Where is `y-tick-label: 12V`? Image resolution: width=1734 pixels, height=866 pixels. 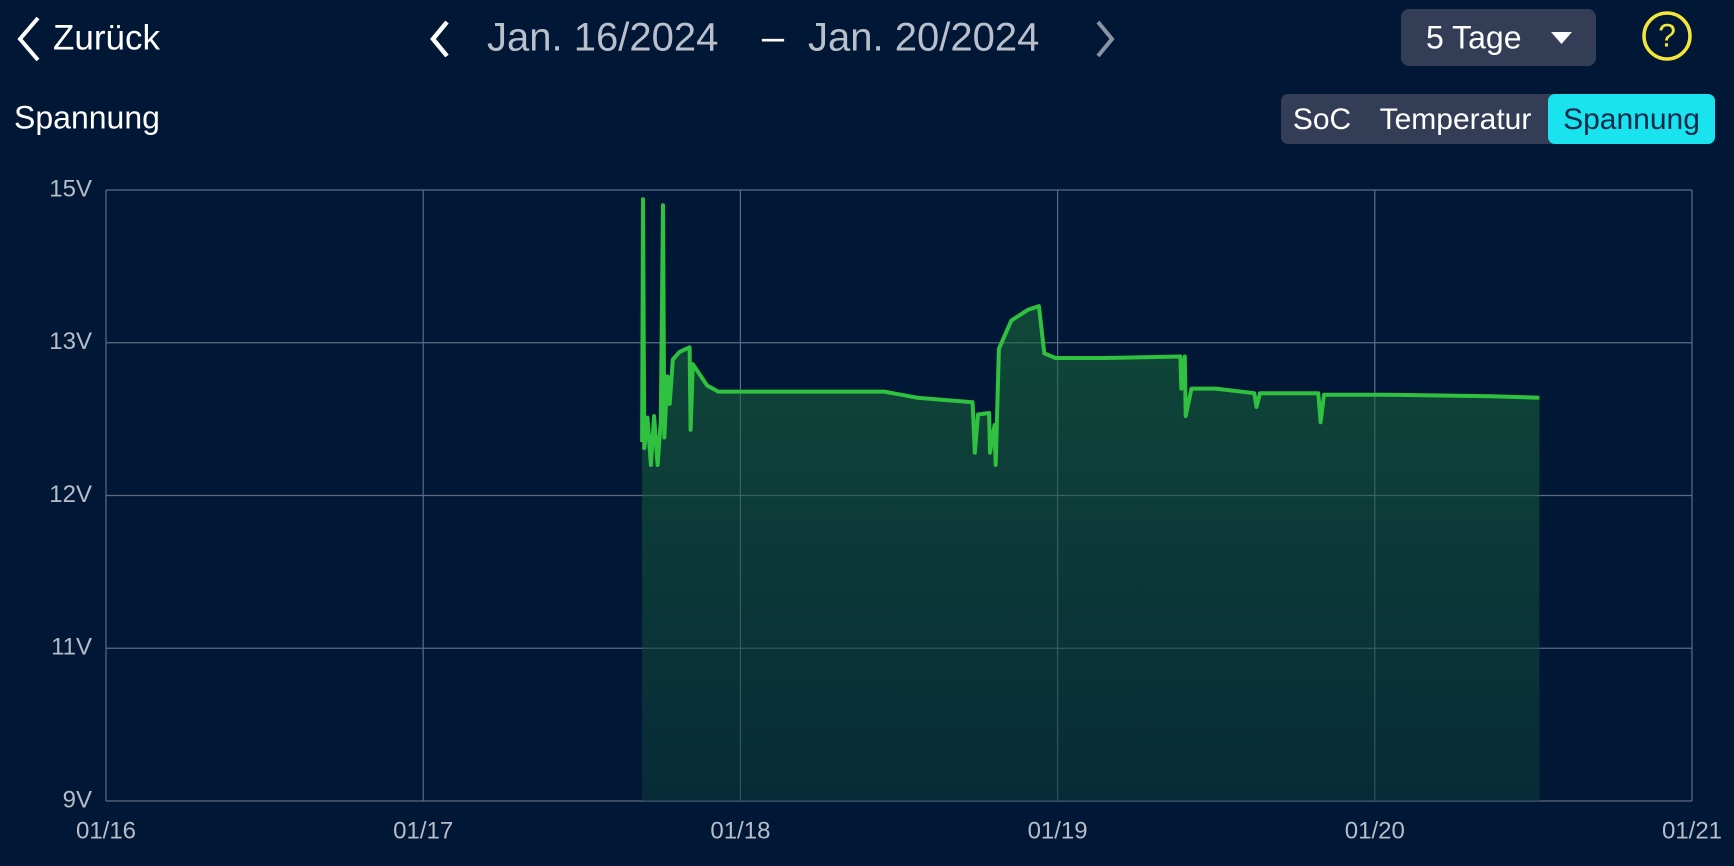 y-tick-label: 12V is located at coordinates (70, 494).